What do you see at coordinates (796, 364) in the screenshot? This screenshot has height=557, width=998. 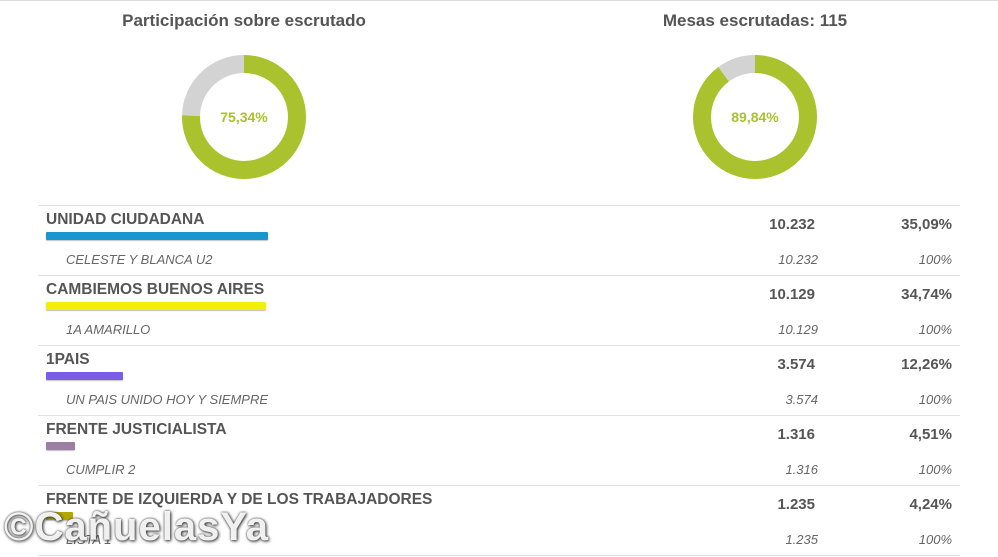 I see `party-votes: 3.574` at bounding box center [796, 364].